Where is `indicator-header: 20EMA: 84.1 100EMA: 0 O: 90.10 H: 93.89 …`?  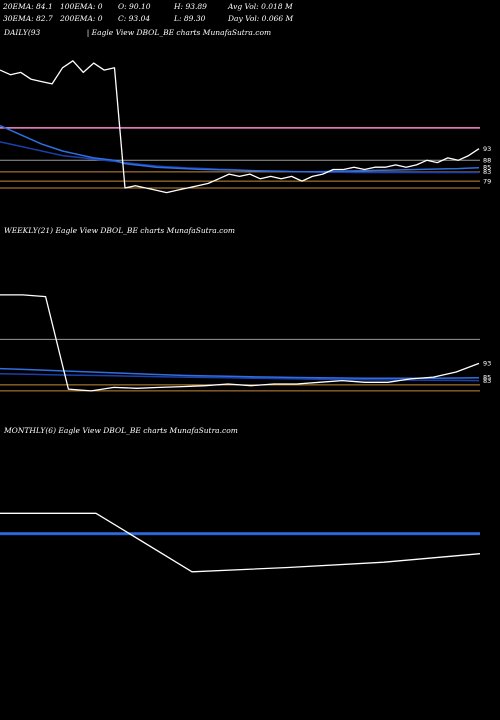 indicator-header: 20EMA: 84.1 100EMA: 0 O: 90.10 H: 93.89 … is located at coordinates (250, 15).